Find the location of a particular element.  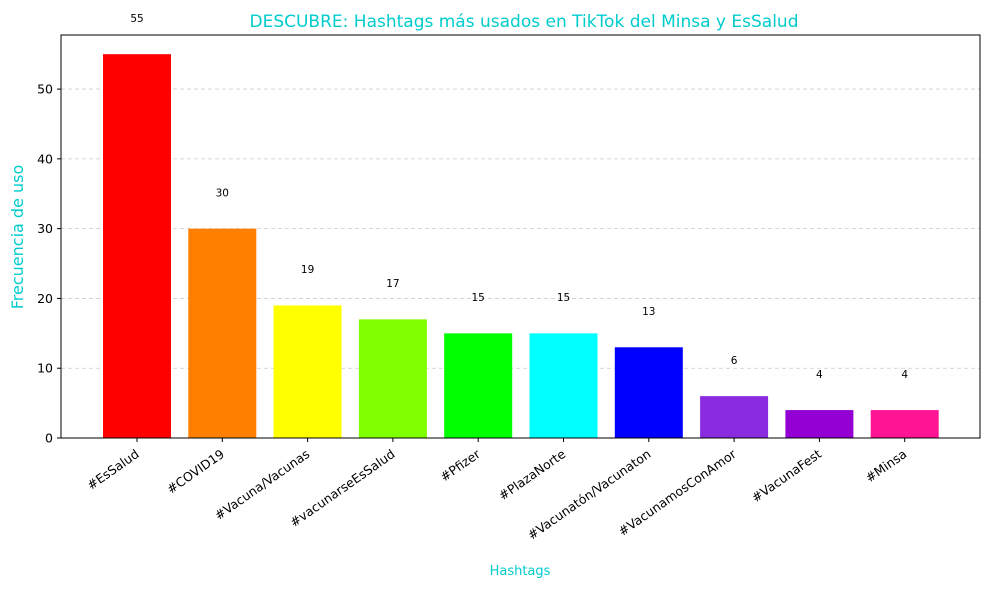

y-tick-label: 10 is located at coordinates (45, 368).